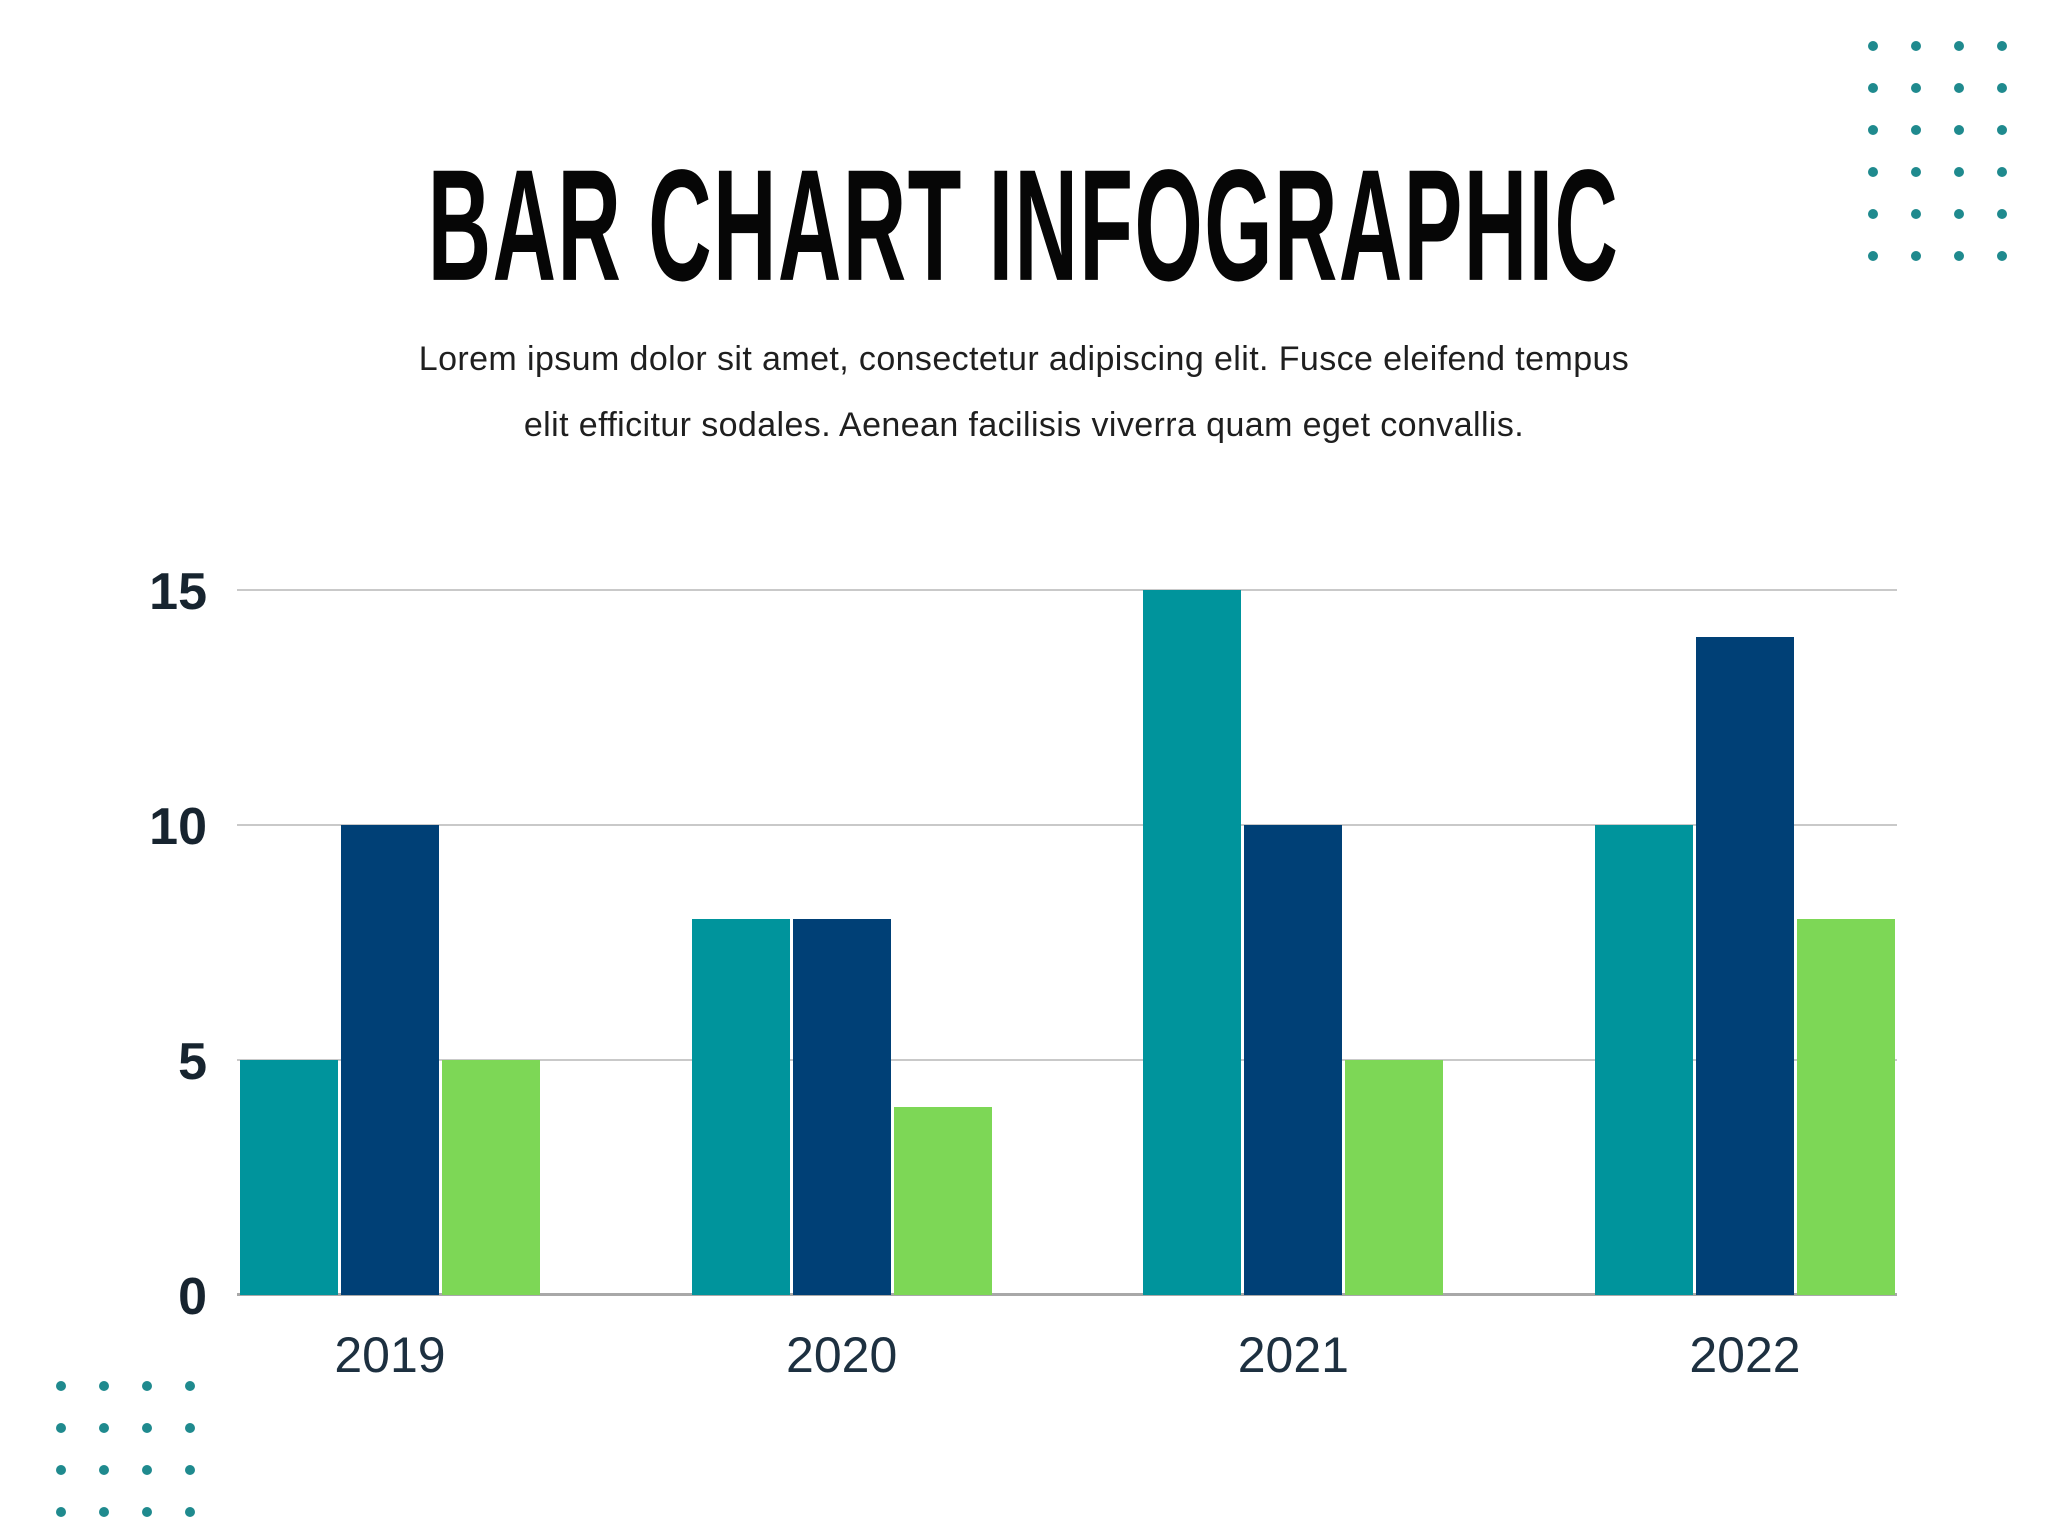 The width and height of the screenshot is (2048, 1536). I want to click on bar-2022-navy-series, so click(1745, 966).